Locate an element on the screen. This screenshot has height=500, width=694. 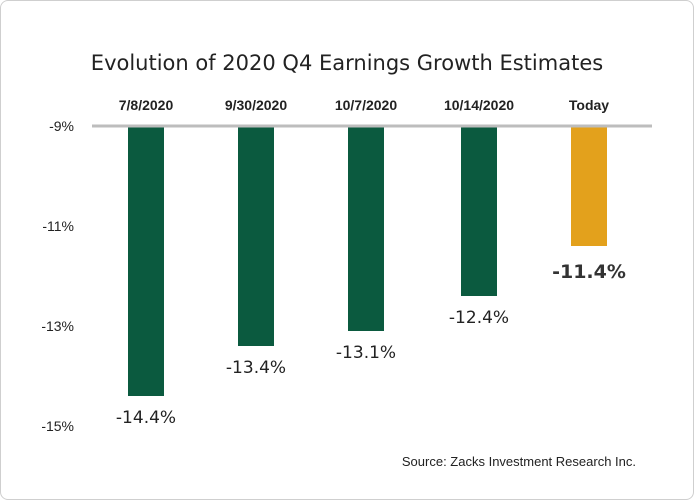
data-label: -14.4% is located at coordinates (146, 418).